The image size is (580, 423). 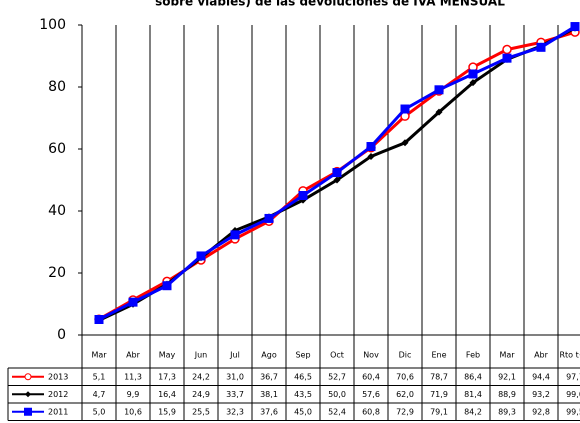 I want to click on x-tick-label: Nov, so click(x=371, y=355).